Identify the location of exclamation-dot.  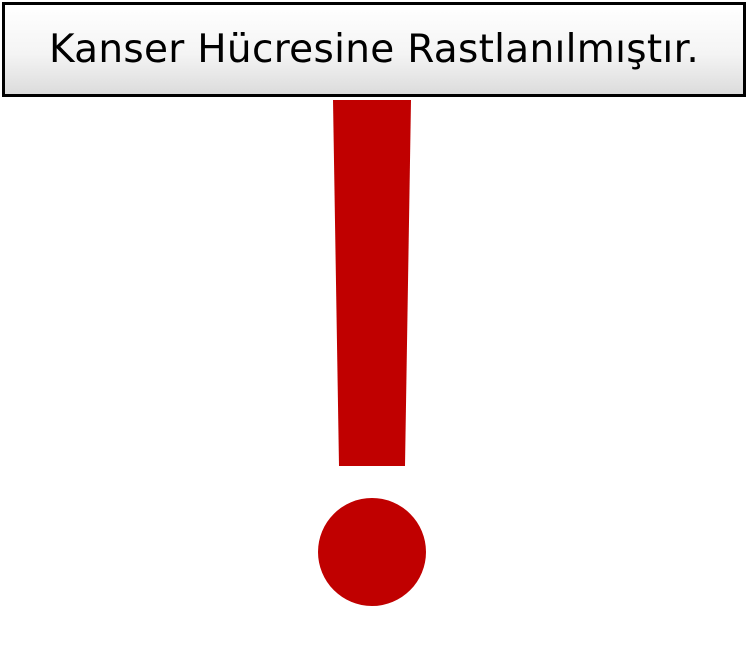
(372, 552).